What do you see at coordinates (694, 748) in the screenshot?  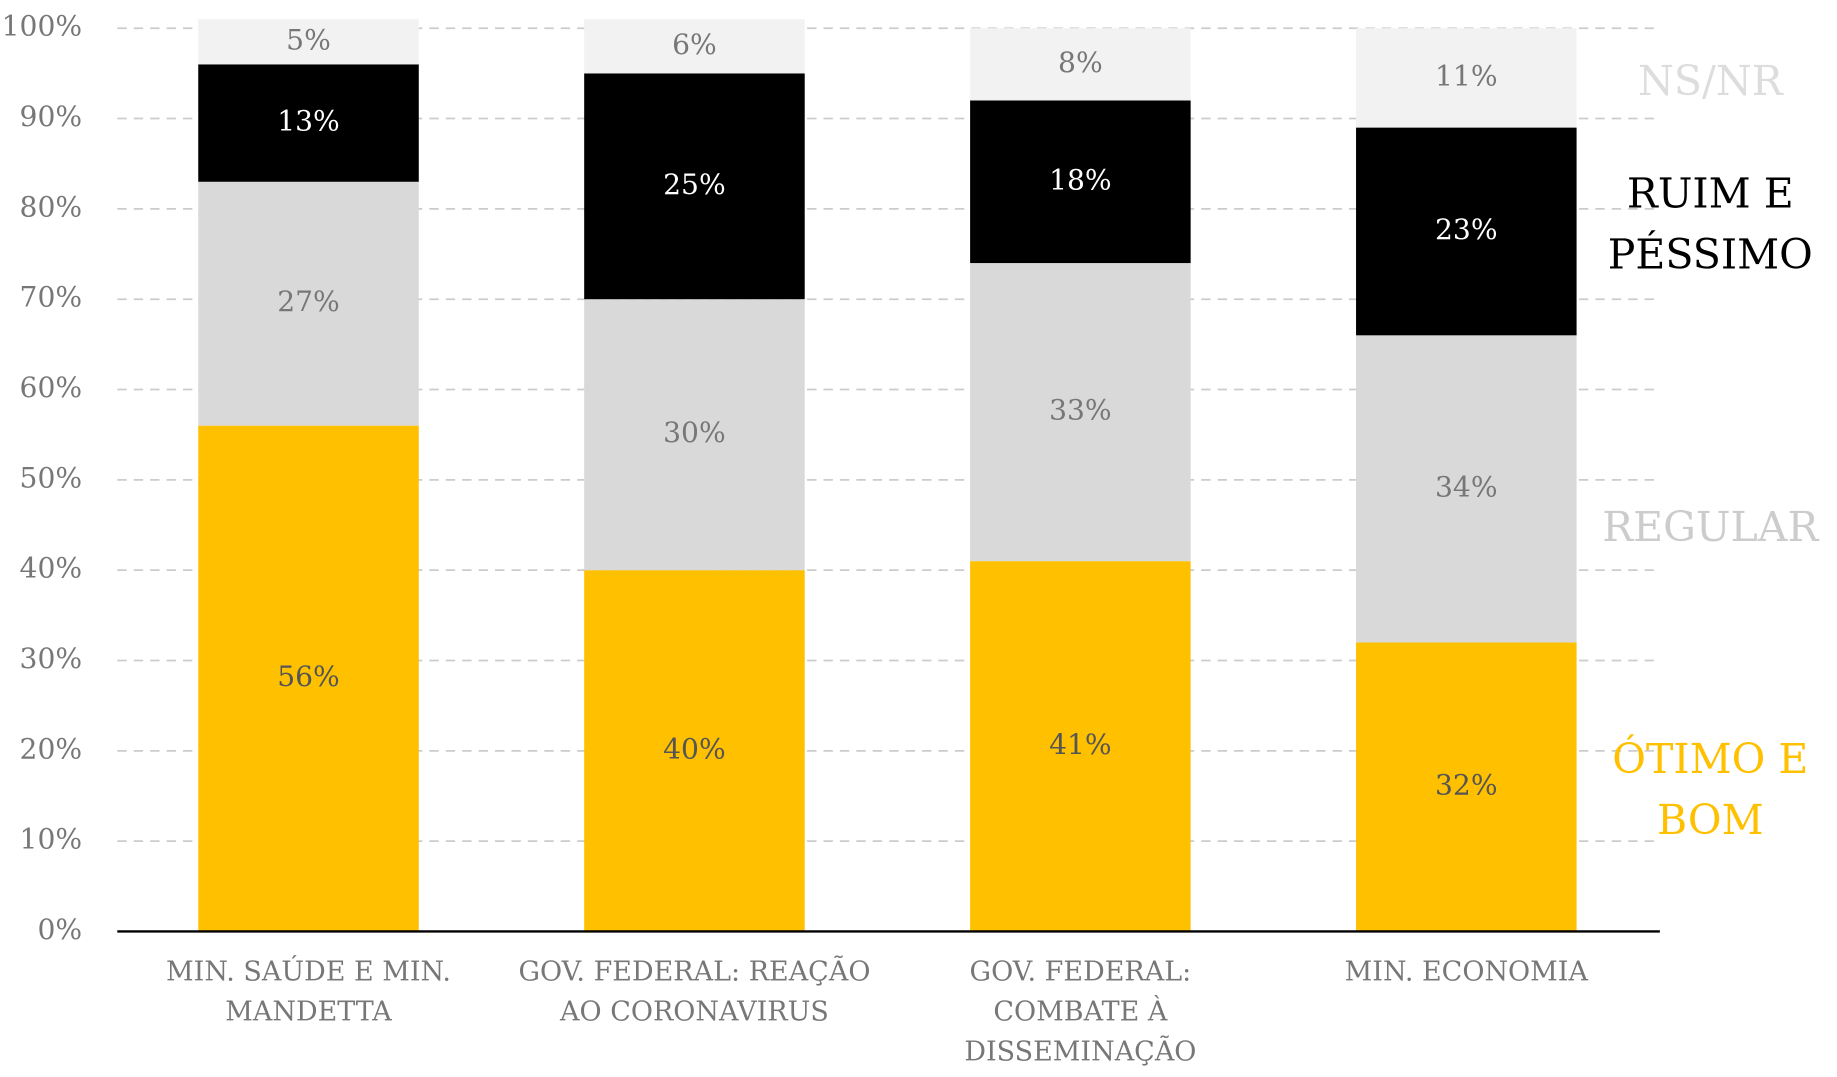 I see `data-label: 40%` at bounding box center [694, 748].